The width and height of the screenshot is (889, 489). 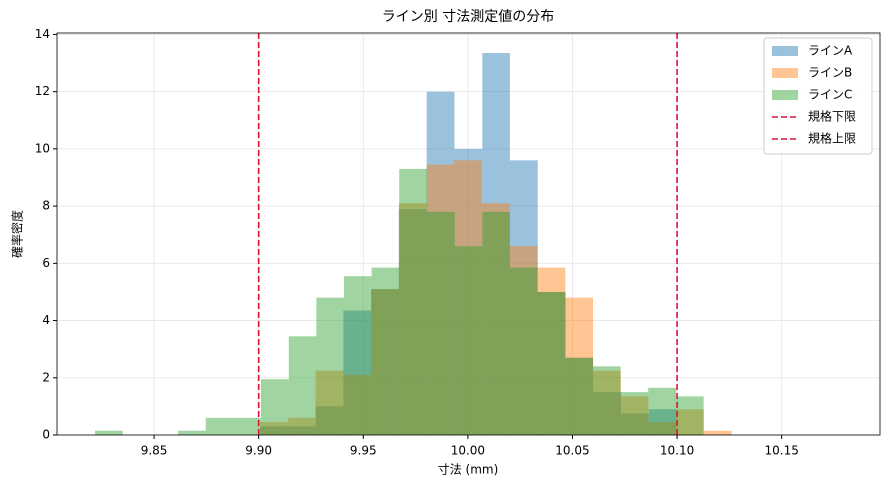 What do you see at coordinates (781, 451) in the screenshot?
I see `x-tick-label: 10.15` at bounding box center [781, 451].